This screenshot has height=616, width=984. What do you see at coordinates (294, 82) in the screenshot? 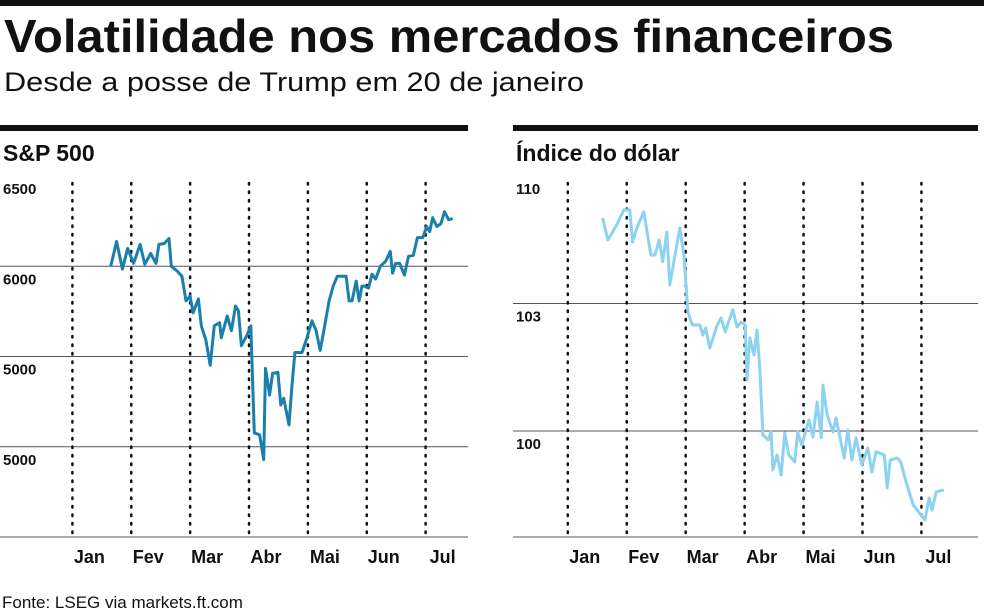
I see `page-subtitle: Desde a posse de Trump em 20 de janeiro` at bounding box center [294, 82].